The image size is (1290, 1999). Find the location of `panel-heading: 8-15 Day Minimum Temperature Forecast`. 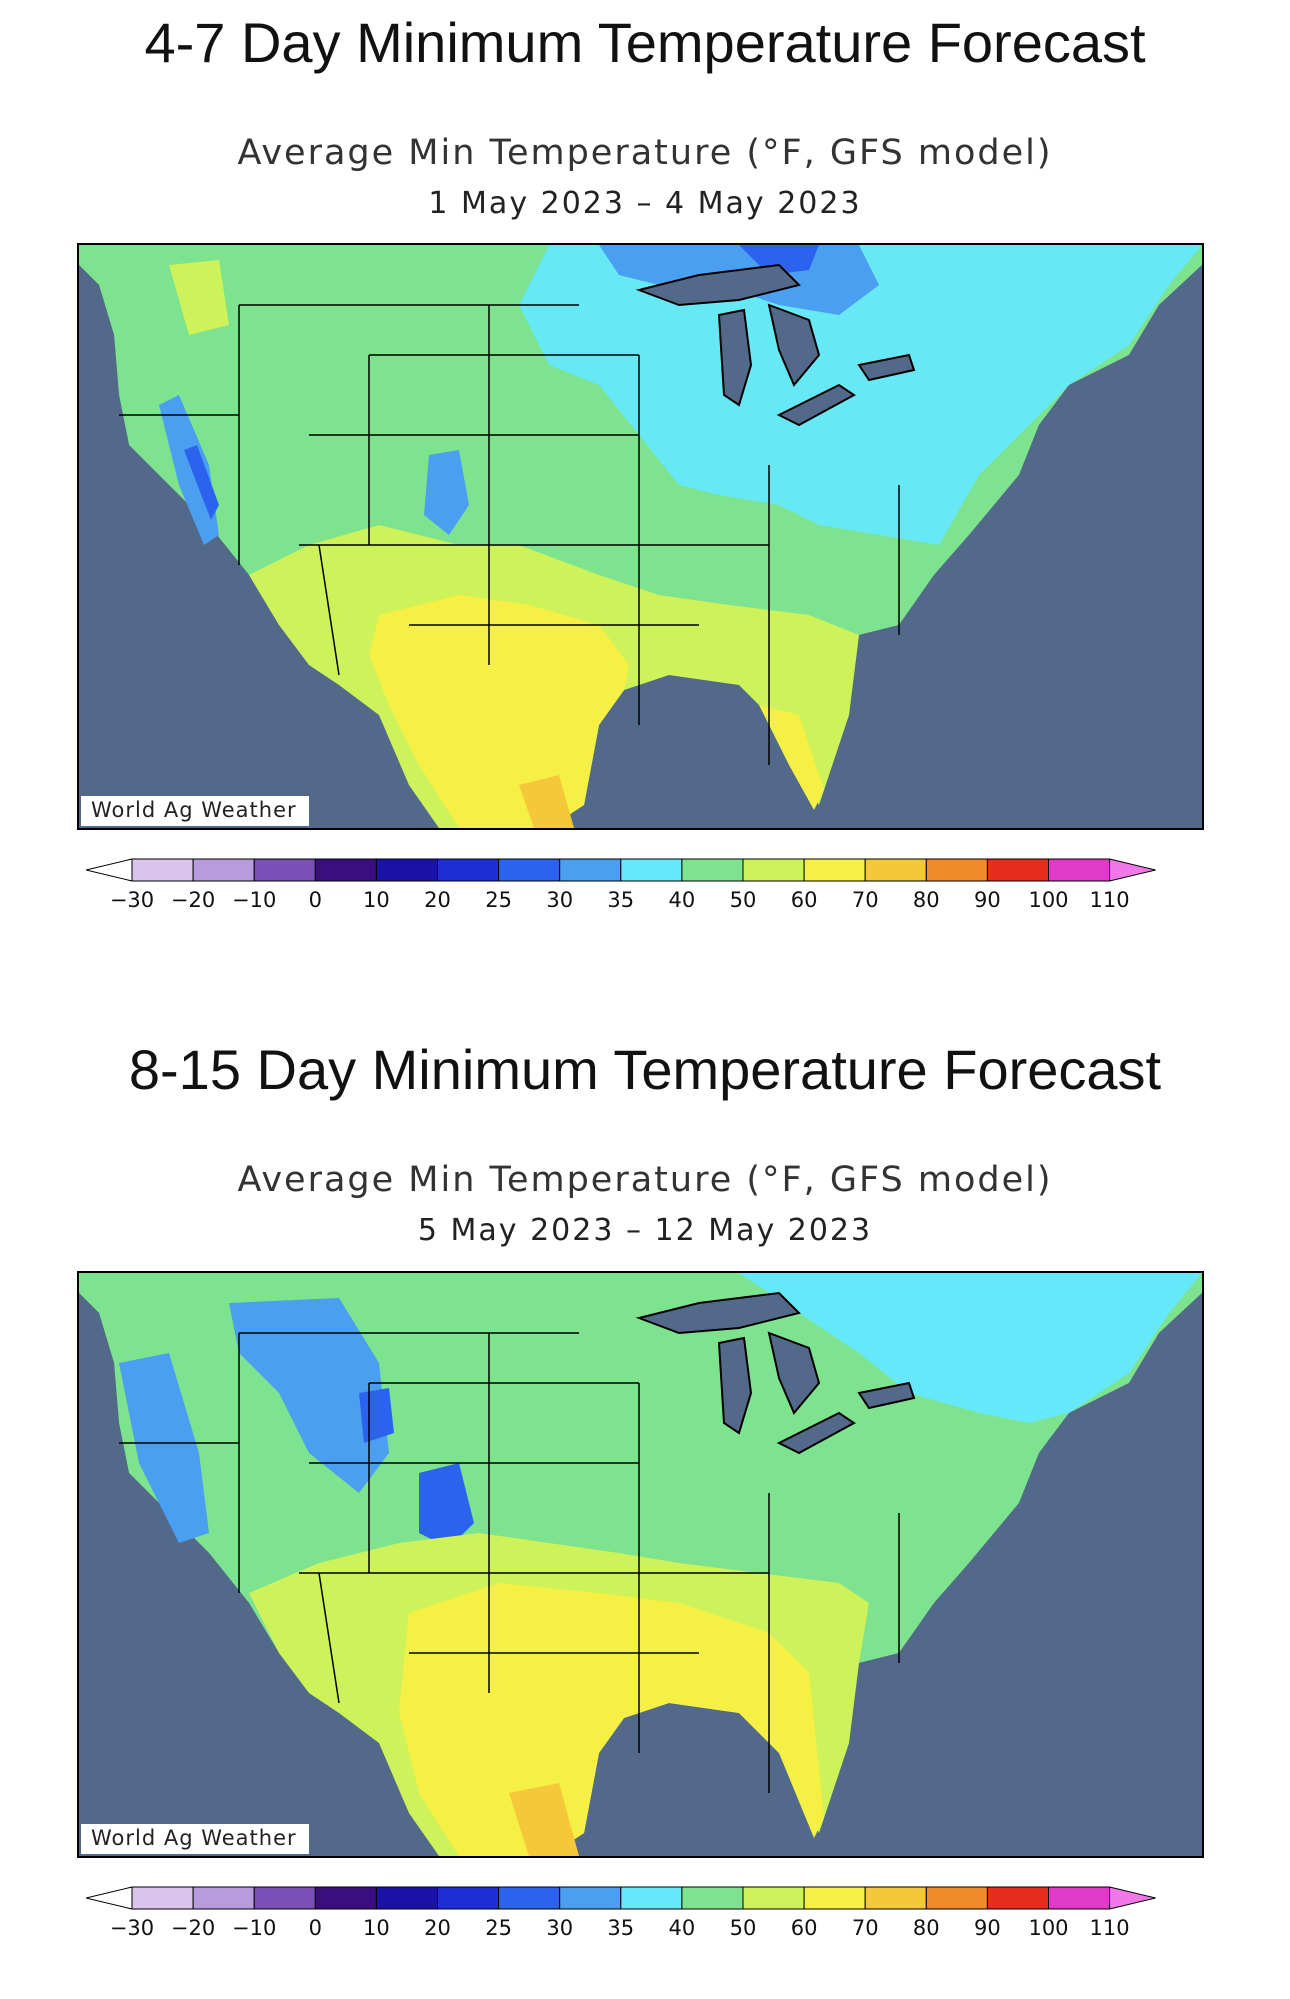

panel-heading: 8-15 Day Minimum Temperature Forecast is located at coordinates (645, 1069).